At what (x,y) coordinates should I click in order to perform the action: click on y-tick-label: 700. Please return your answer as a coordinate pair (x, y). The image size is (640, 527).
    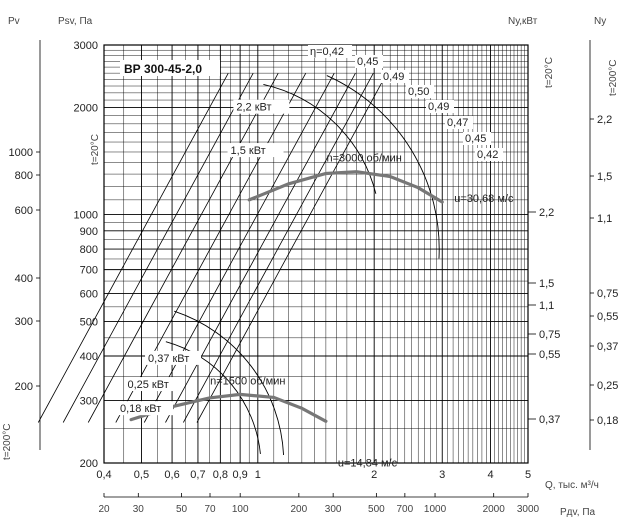
    Looking at the image, I should click on (89, 271).